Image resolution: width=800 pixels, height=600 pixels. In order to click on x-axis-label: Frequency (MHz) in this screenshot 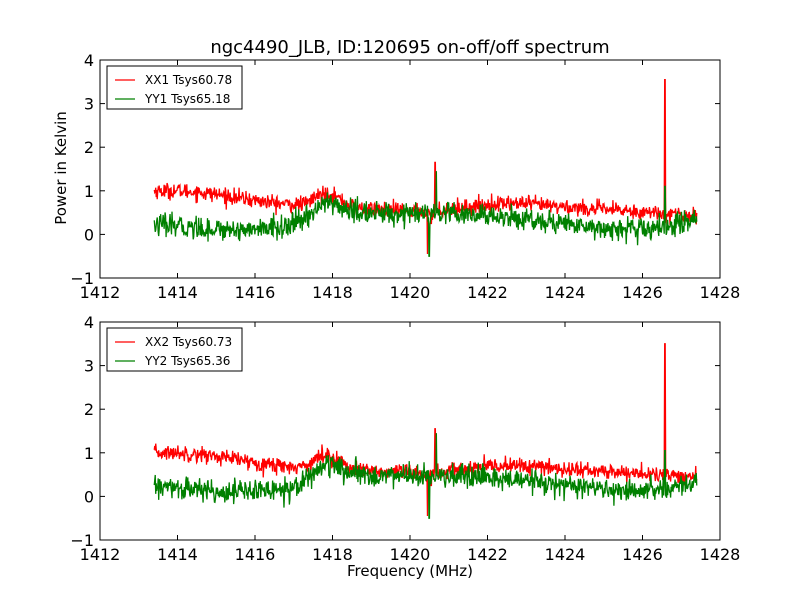, I will do `click(410, 571)`.